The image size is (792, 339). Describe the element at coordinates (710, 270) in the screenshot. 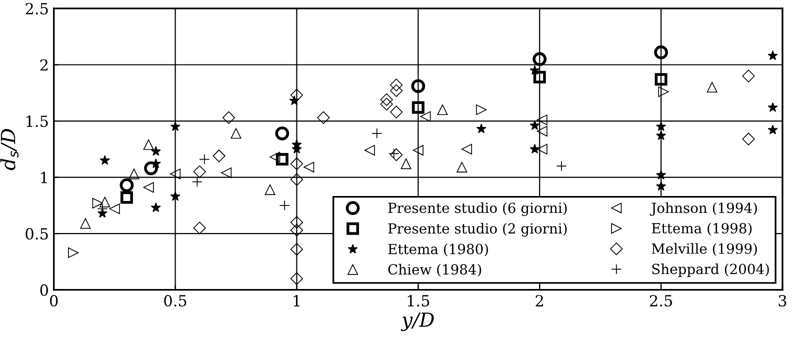

I see `legend-label: Sheppard (2004)` at that location.